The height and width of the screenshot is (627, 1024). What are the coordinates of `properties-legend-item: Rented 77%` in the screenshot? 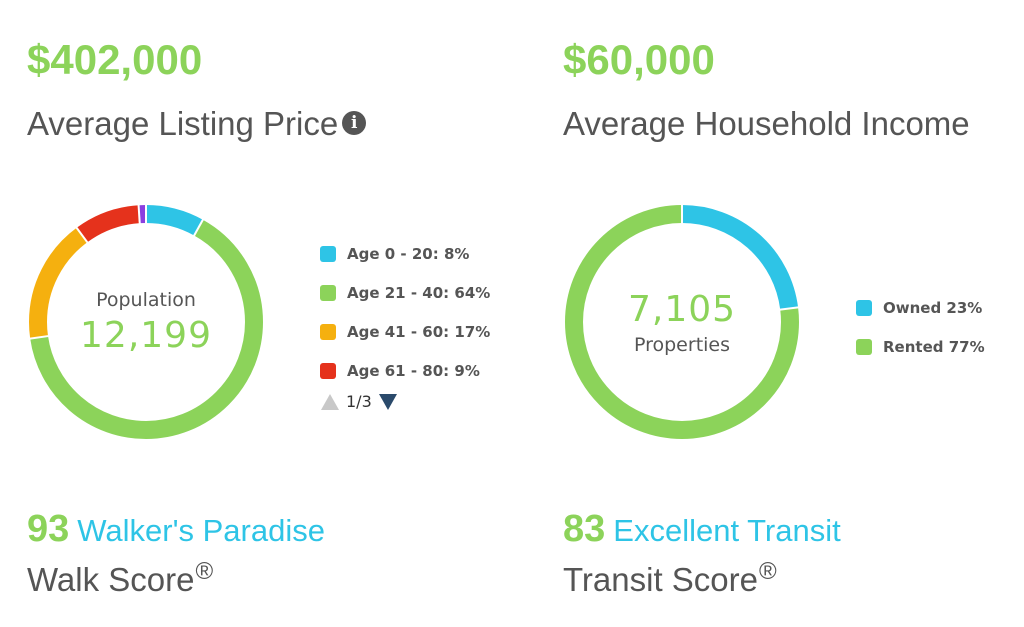 It's located at (920, 346).